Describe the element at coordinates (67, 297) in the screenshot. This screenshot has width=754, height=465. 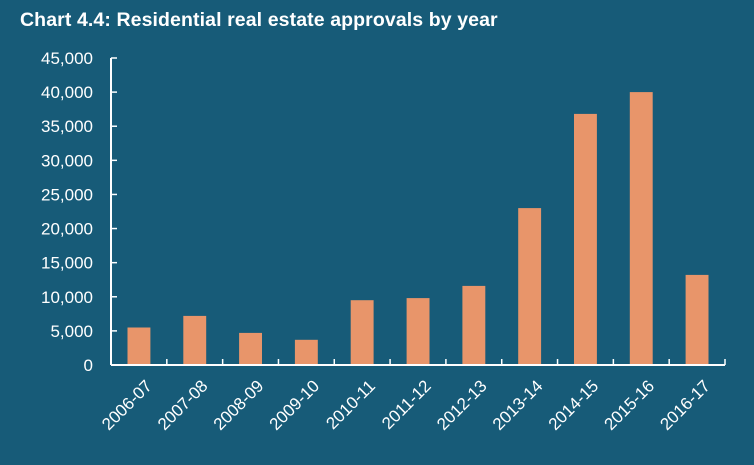
I see `y-tick-label: 10,000` at that location.